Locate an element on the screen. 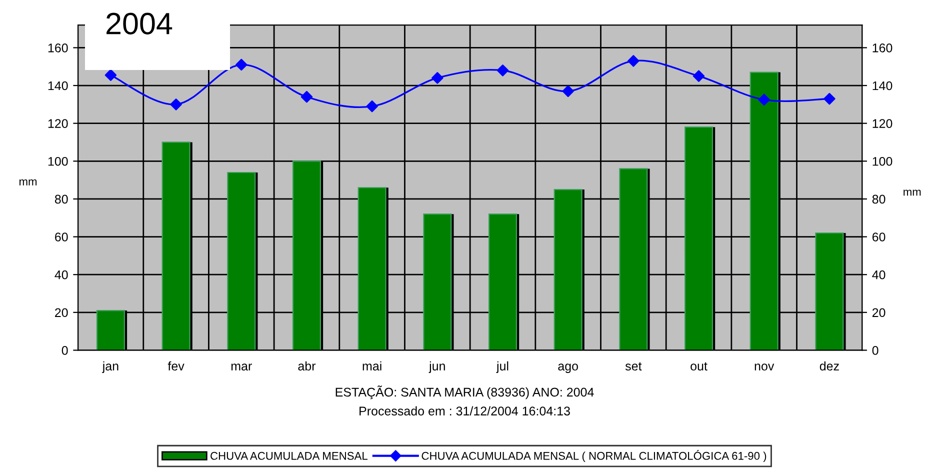  y2-tick-label: 40 is located at coordinates (879, 275).